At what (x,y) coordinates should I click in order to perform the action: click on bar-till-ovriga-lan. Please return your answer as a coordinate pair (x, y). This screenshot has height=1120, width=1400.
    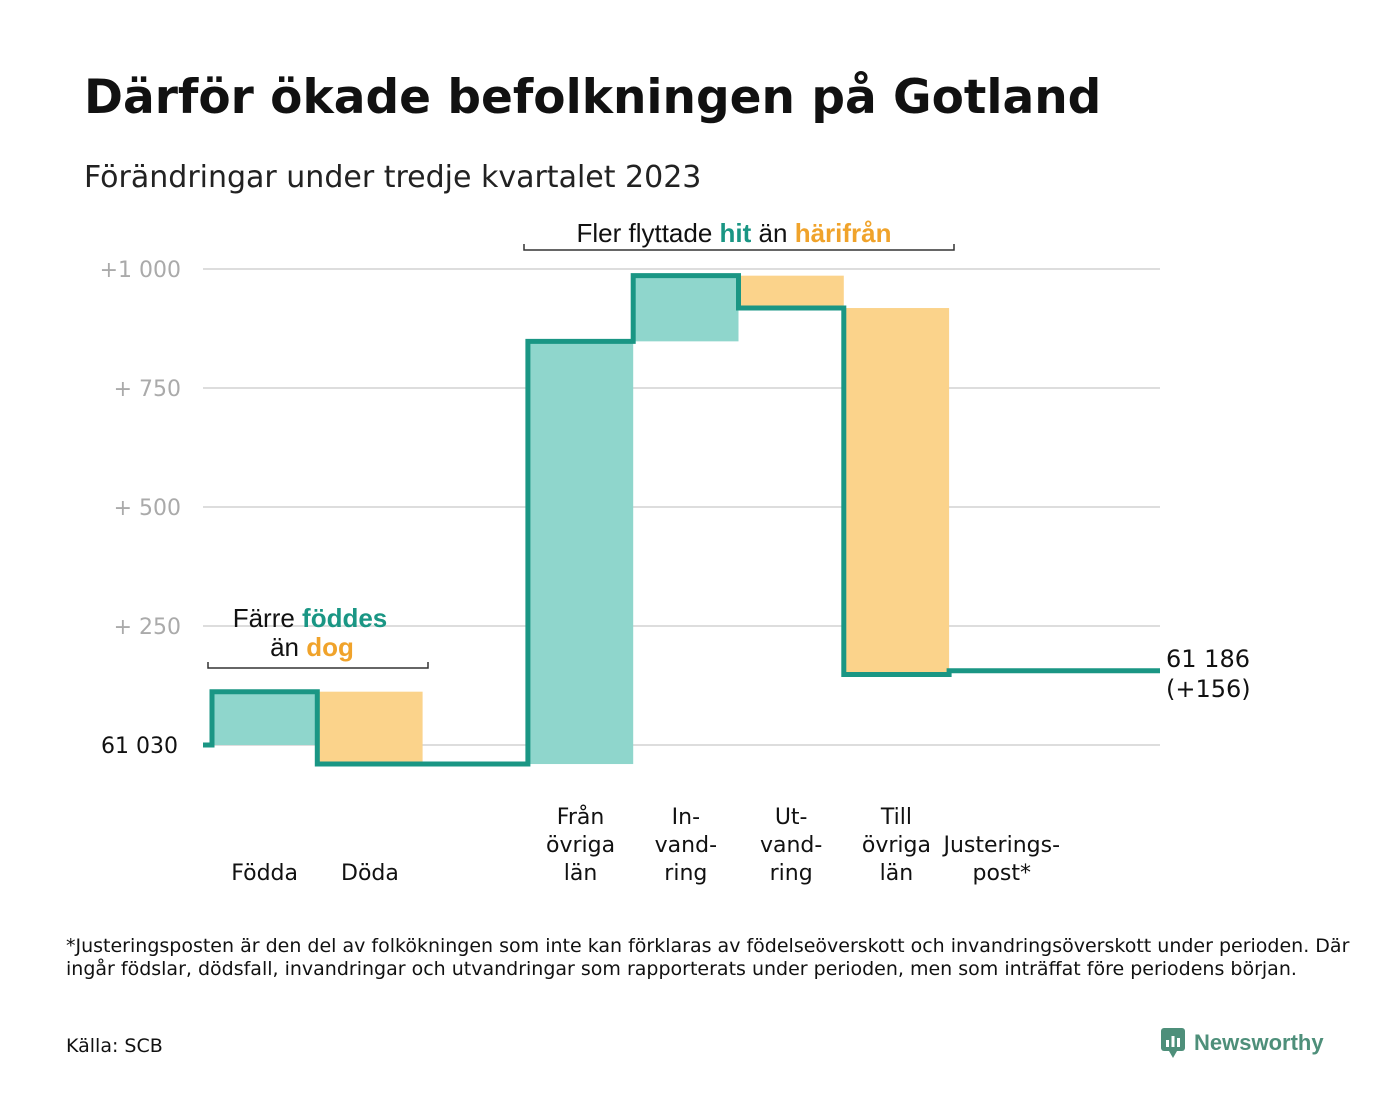
    Looking at the image, I should click on (896, 491).